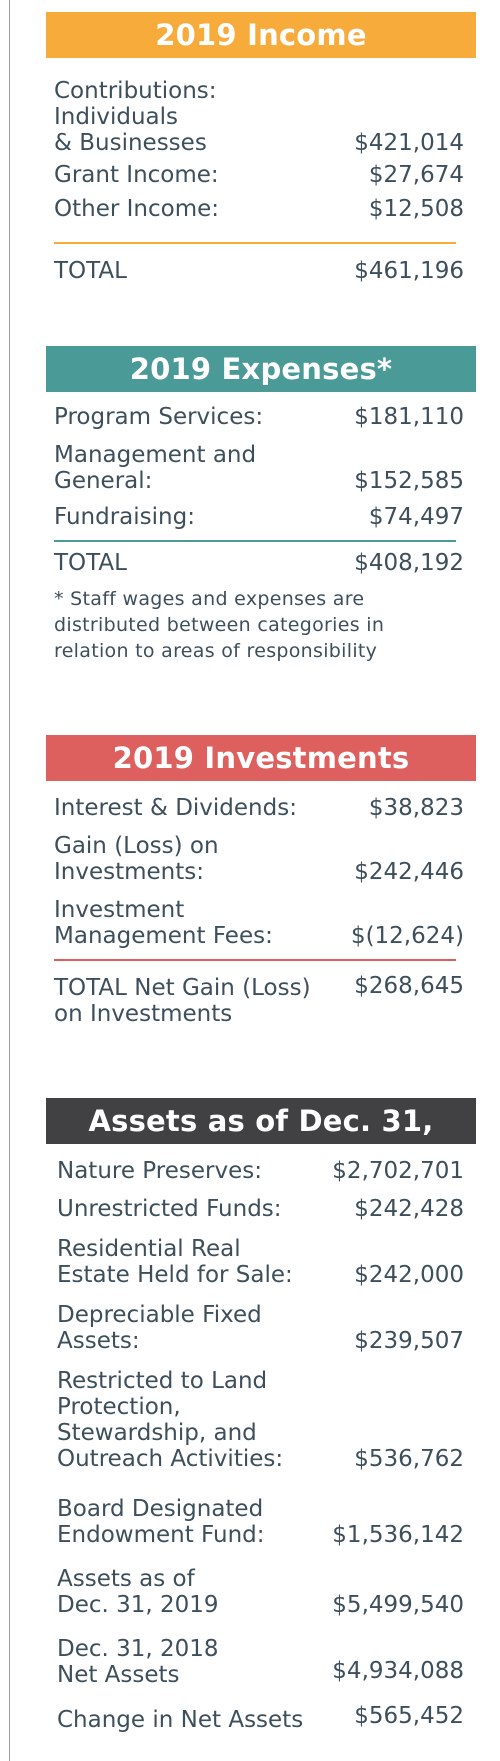  I want to click on investments-row-value: $242,446, so click(409, 872).